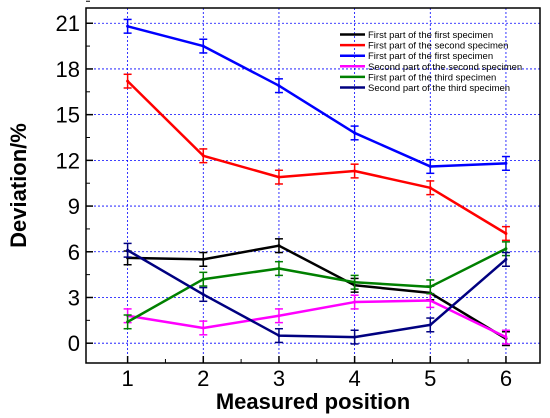  Describe the element at coordinates (127, 378) in the screenshot. I see `x-tick-label: 1` at that location.